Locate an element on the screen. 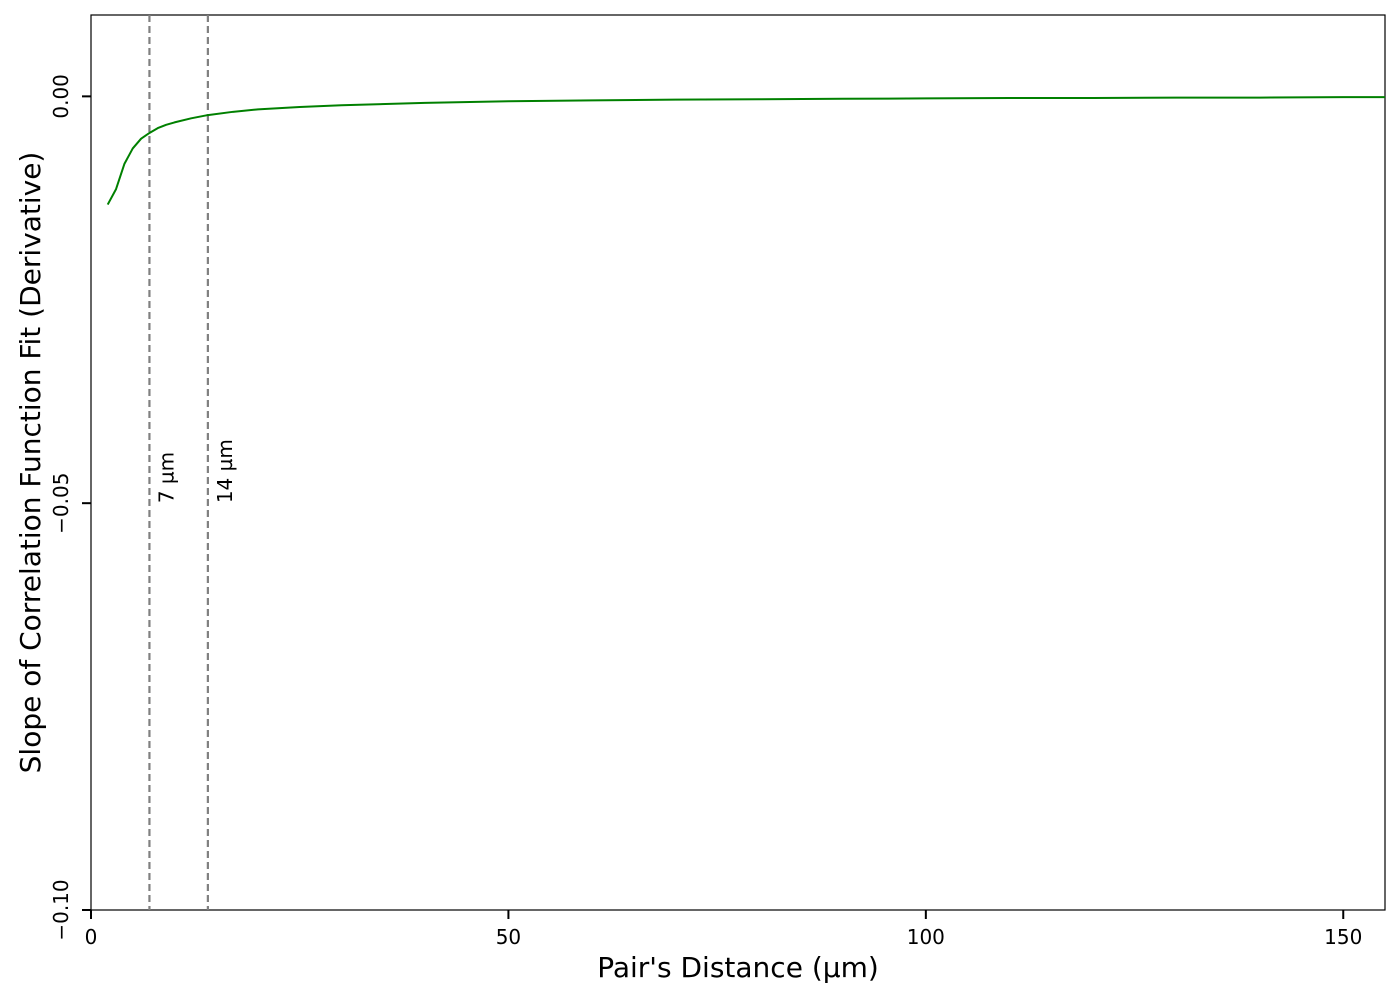 The image size is (1400, 1005). vline-label-0: 7 µm is located at coordinates (166, 477).